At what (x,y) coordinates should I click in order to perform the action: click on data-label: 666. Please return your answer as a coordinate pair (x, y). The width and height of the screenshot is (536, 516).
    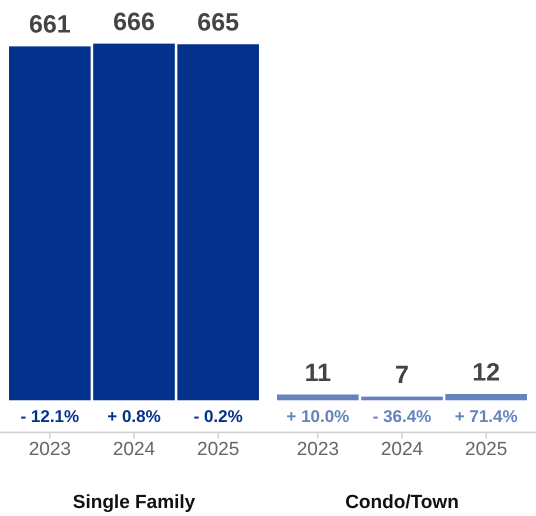
    Looking at the image, I should click on (134, 22).